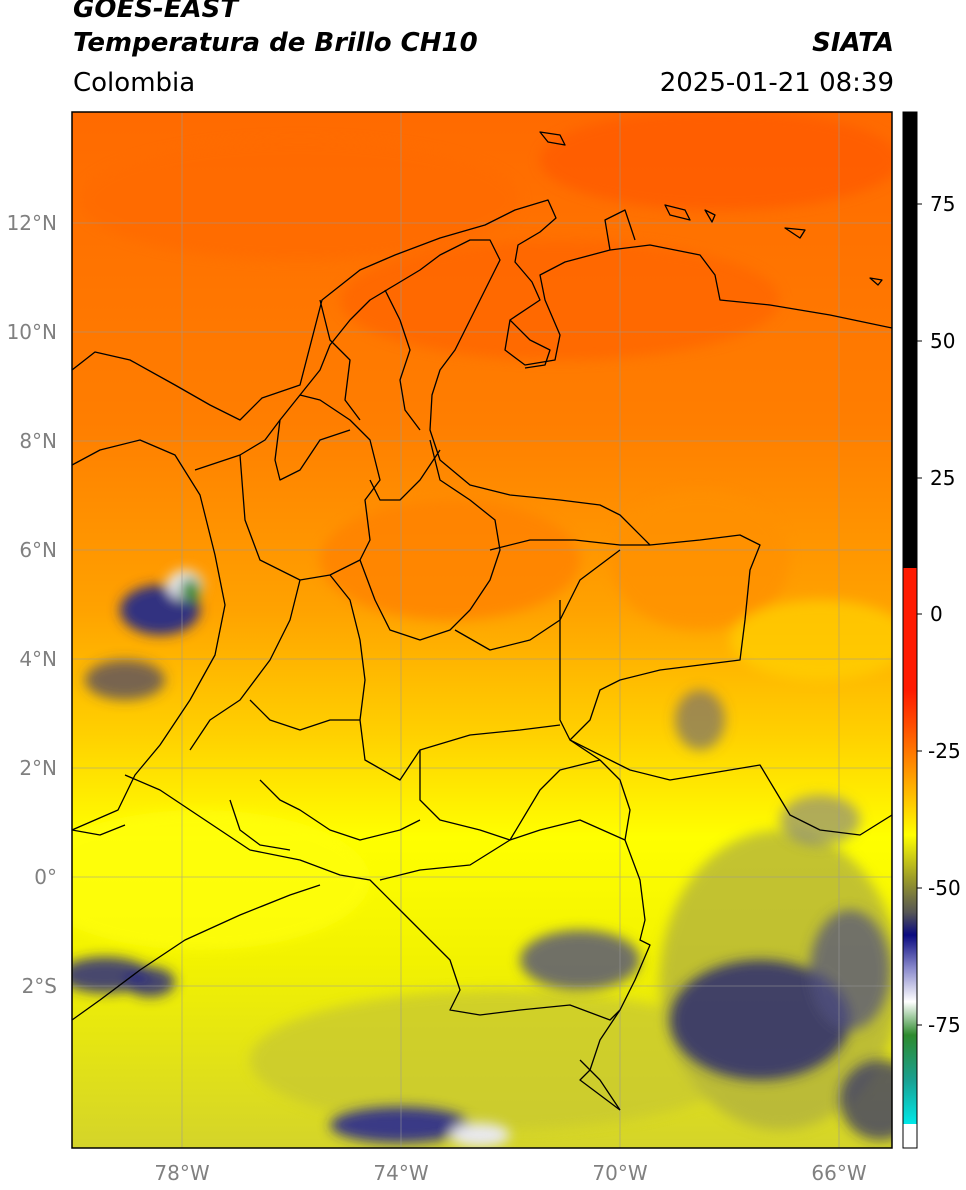 Image resolution: width=966 pixels, height=1190 pixels. What do you see at coordinates (372, 897) in the screenshot?
I see `border-colombia-south` at bounding box center [372, 897].